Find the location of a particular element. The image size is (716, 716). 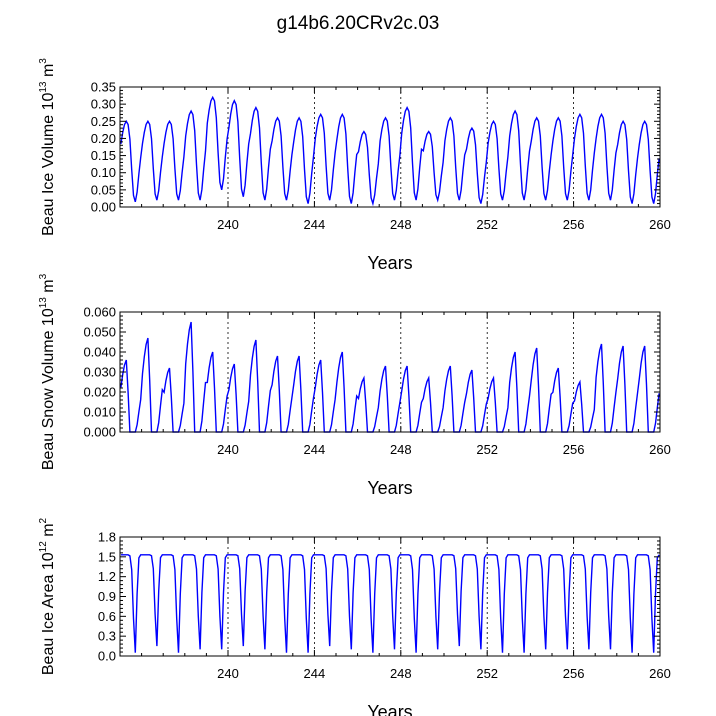

y-tick-label: 1.8 is located at coordinates (107, 537).